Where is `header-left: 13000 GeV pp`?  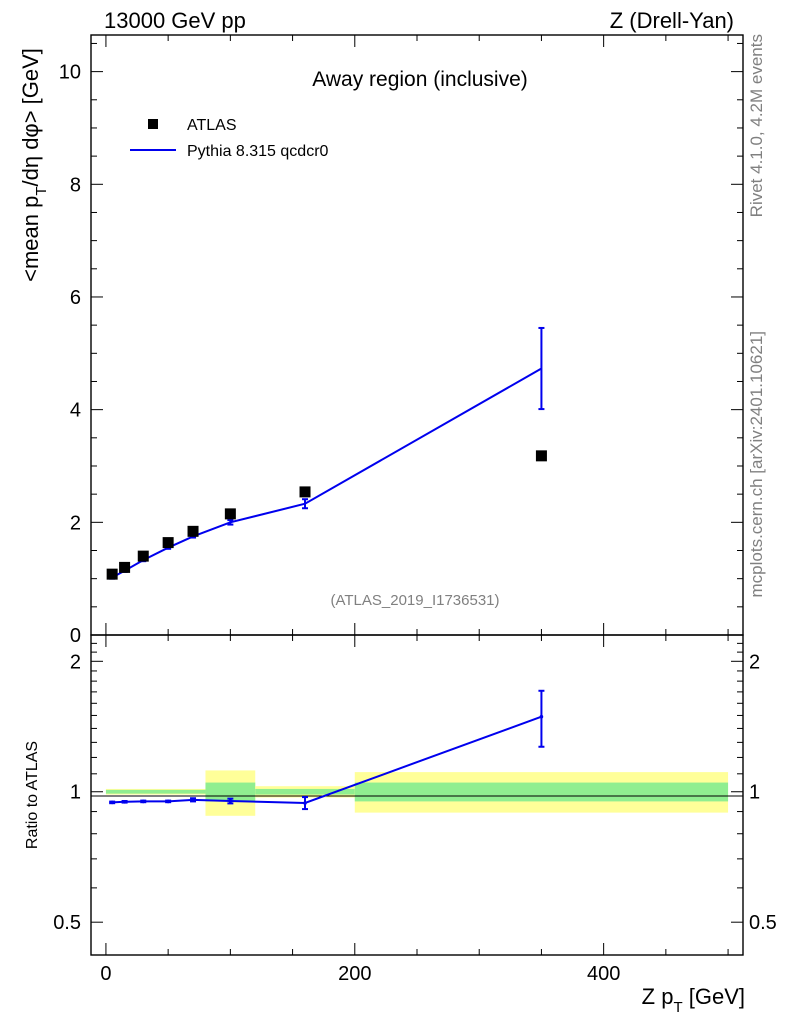 header-left: 13000 GeV pp is located at coordinates (175, 20).